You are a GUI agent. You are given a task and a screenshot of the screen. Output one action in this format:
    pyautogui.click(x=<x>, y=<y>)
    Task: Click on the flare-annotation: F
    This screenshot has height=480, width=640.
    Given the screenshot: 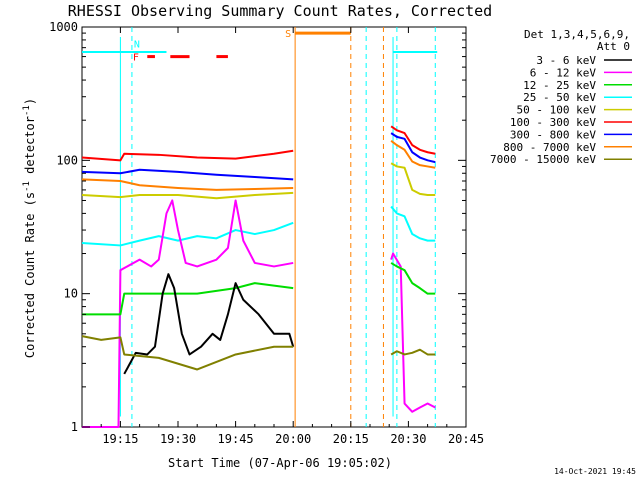 What is the action you would take?
    pyautogui.click(x=136, y=58)
    